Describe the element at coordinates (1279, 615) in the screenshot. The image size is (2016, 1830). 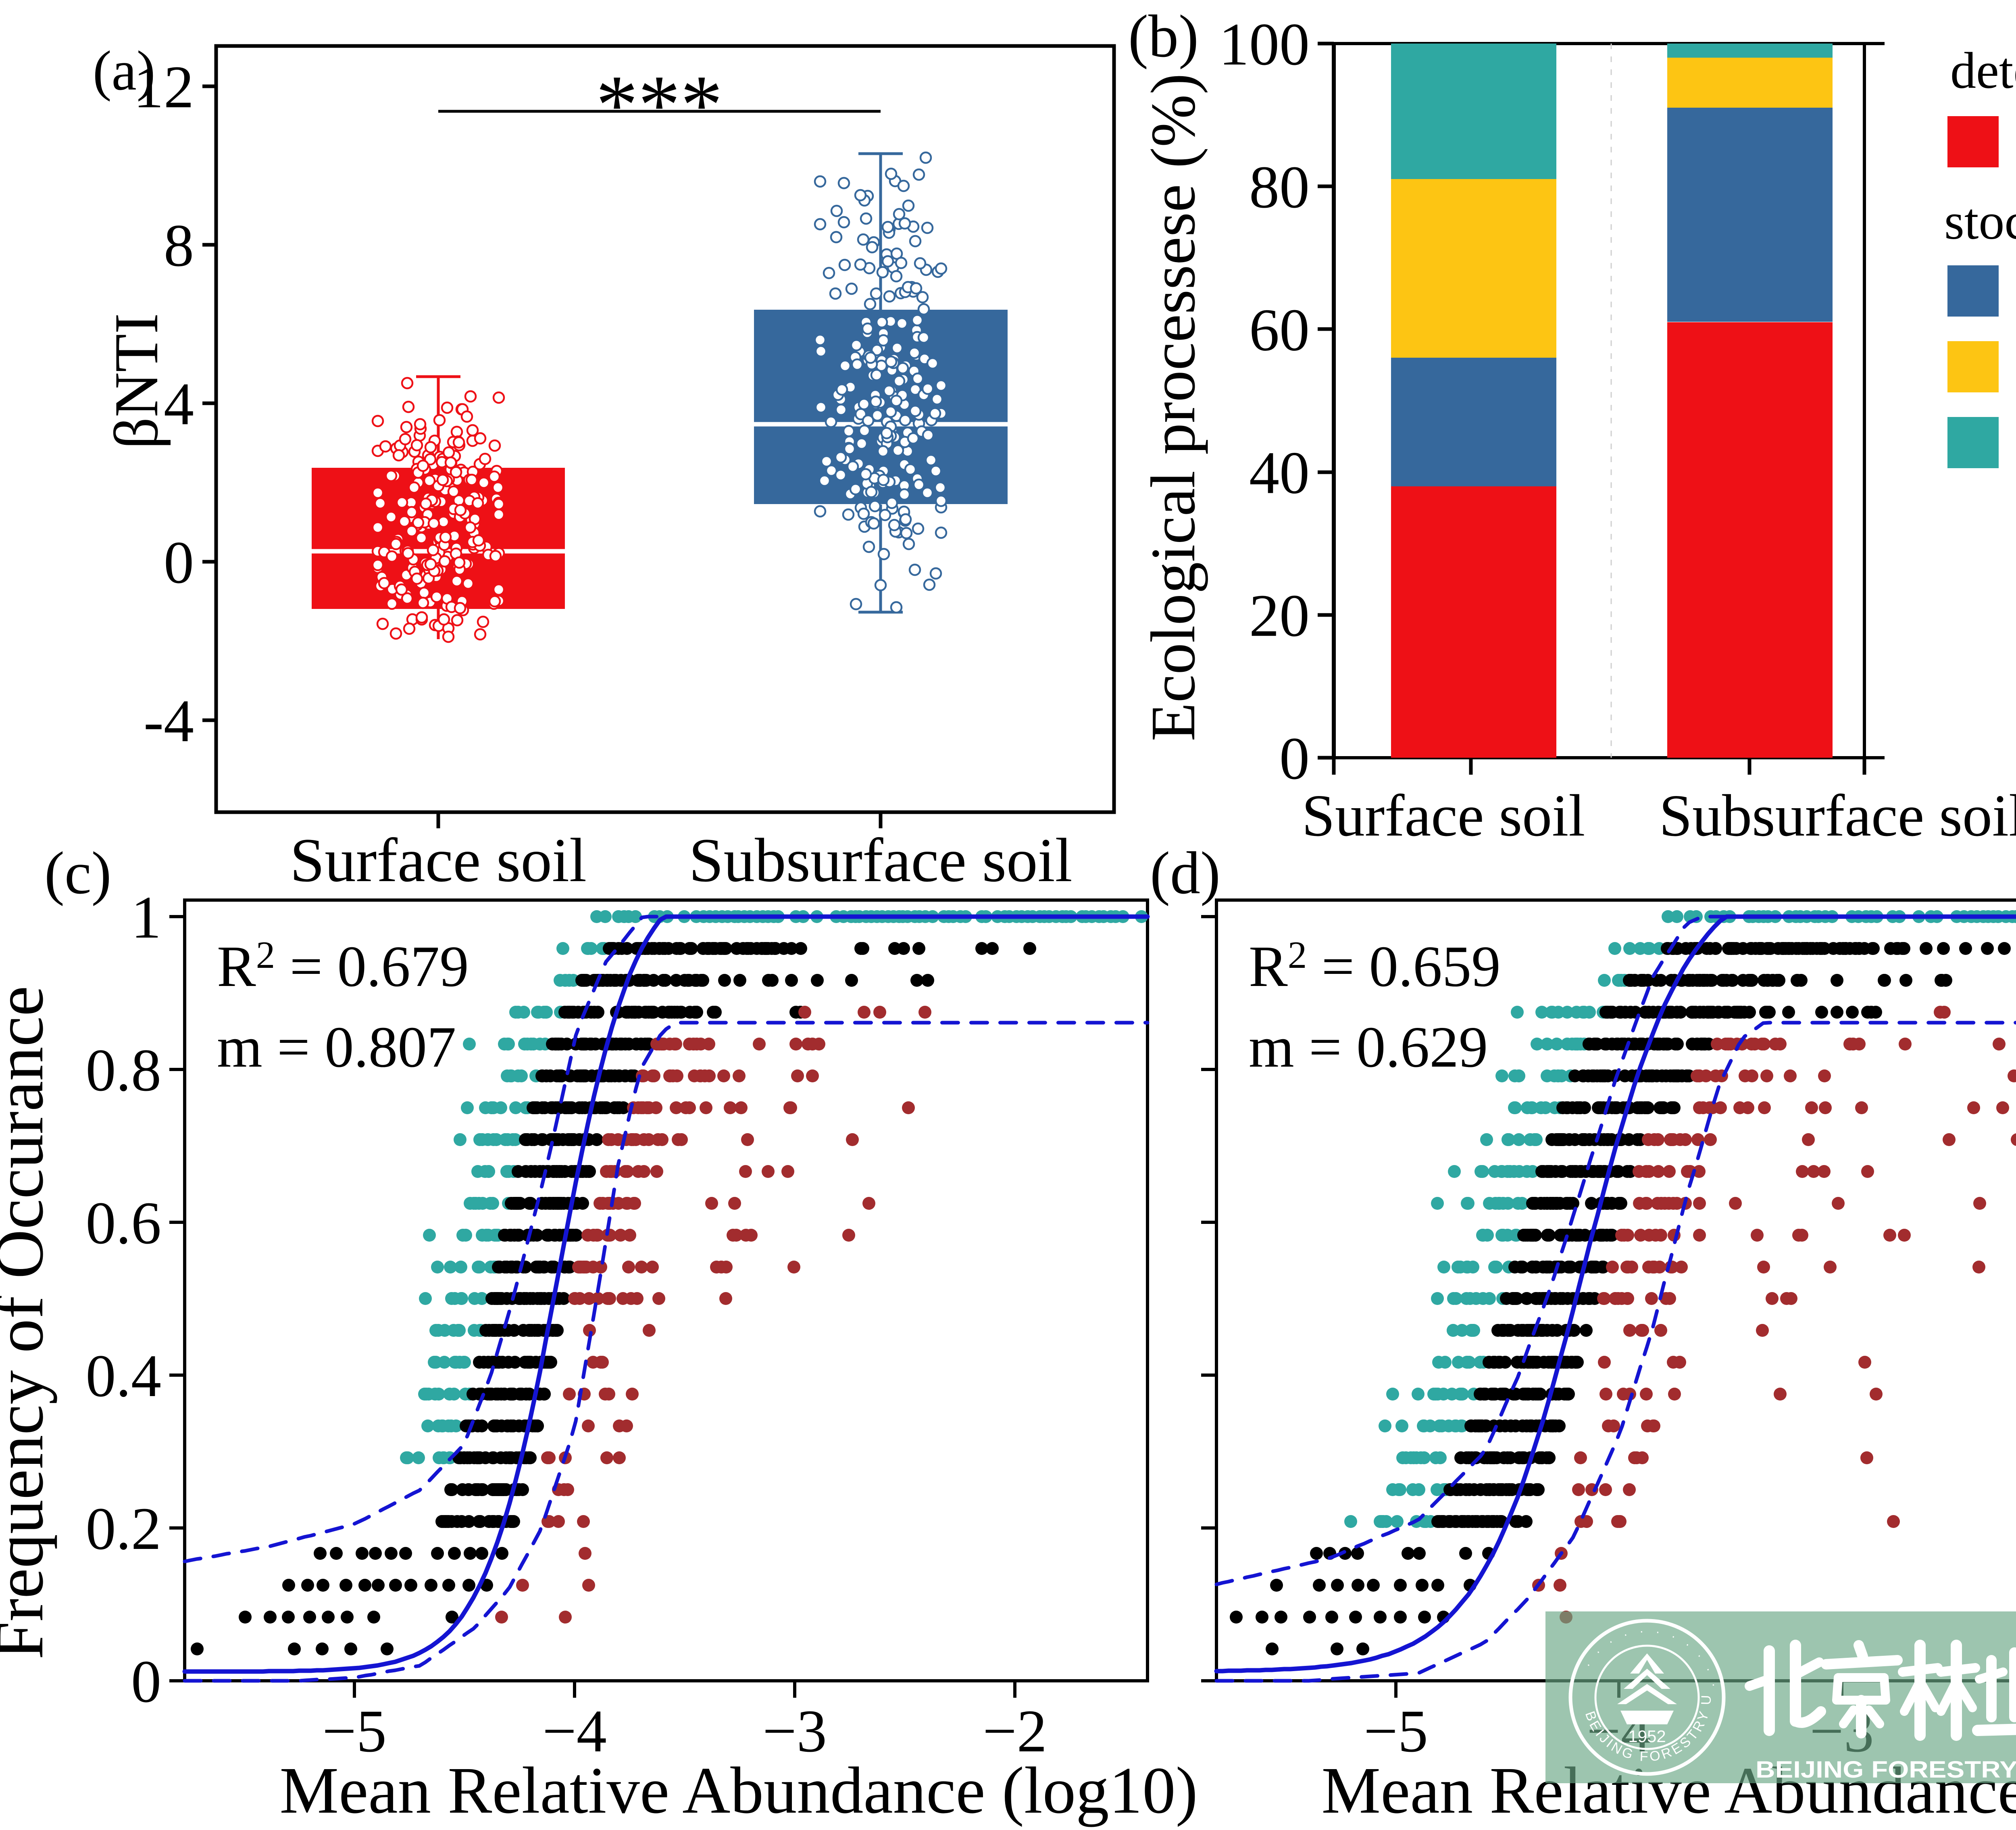
I see `svg-text: 20` at that location.